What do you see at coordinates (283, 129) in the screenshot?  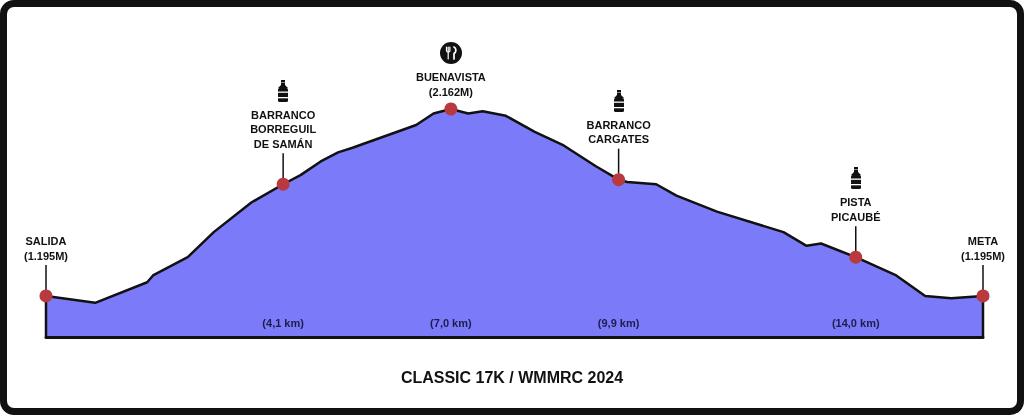 I see `annotation: BARRANCO BORREGUIL DE SAMÁN` at bounding box center [283, 129].